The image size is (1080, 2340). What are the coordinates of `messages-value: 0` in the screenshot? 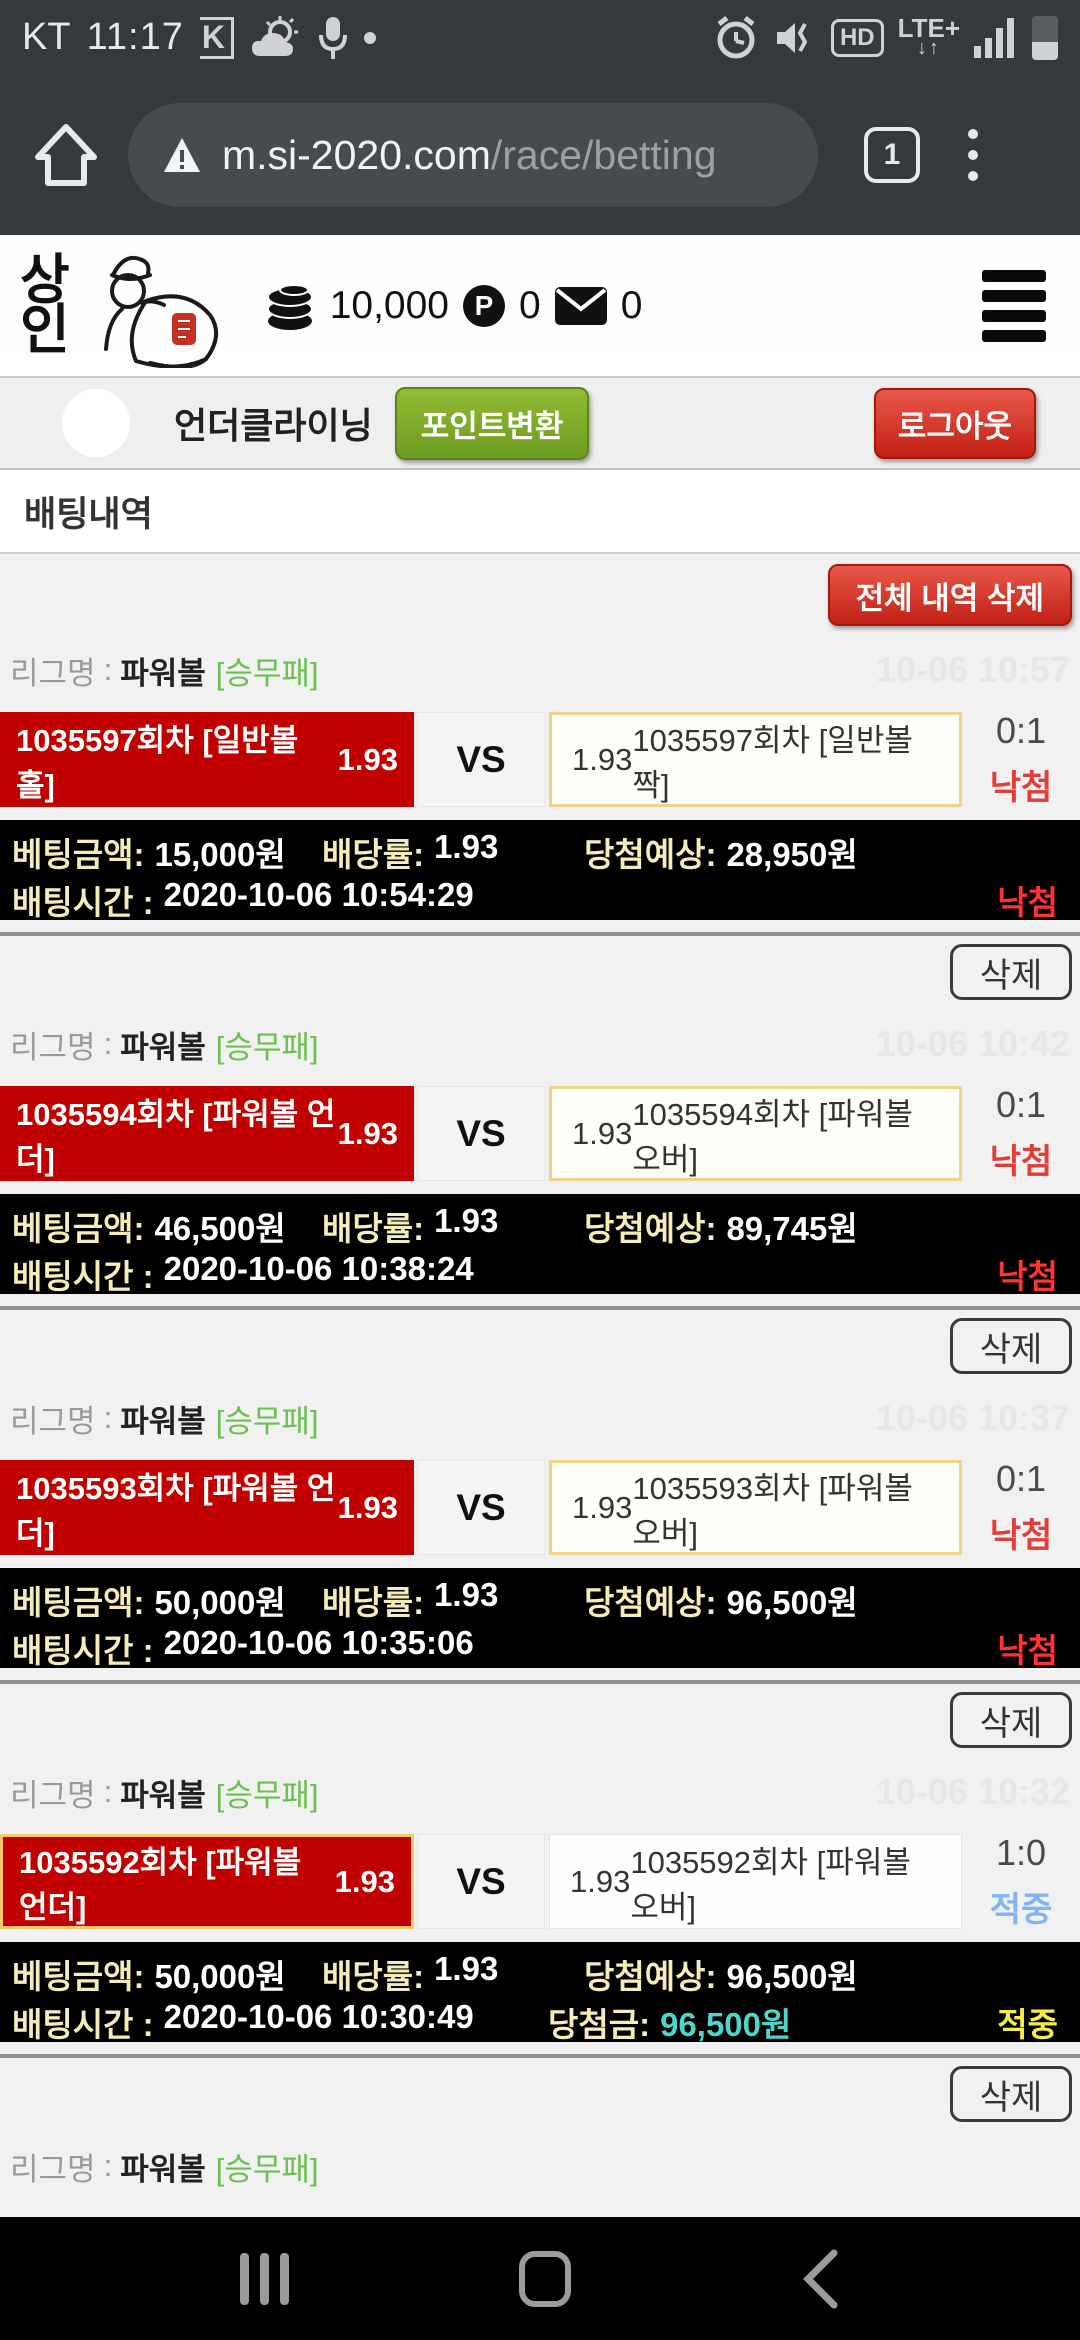 It's located at (631, 305).